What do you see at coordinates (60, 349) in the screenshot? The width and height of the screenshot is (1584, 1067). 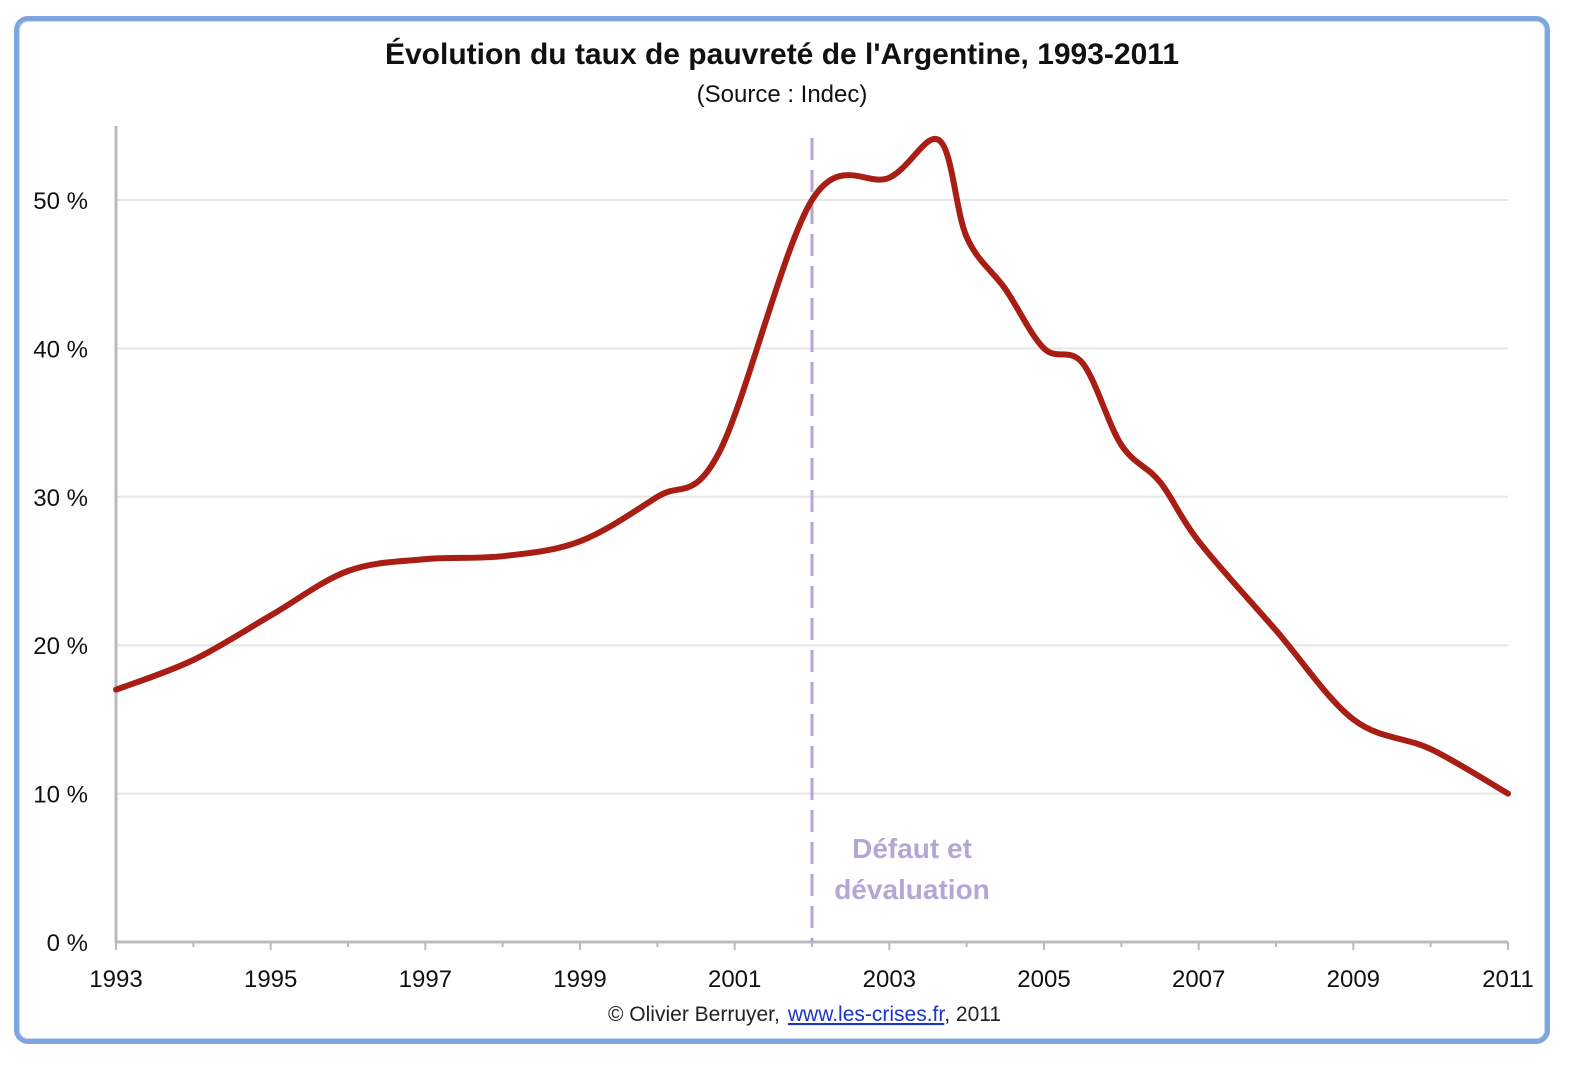 I see `y-tick-label: 40 %` at bounding box center [60, 349].